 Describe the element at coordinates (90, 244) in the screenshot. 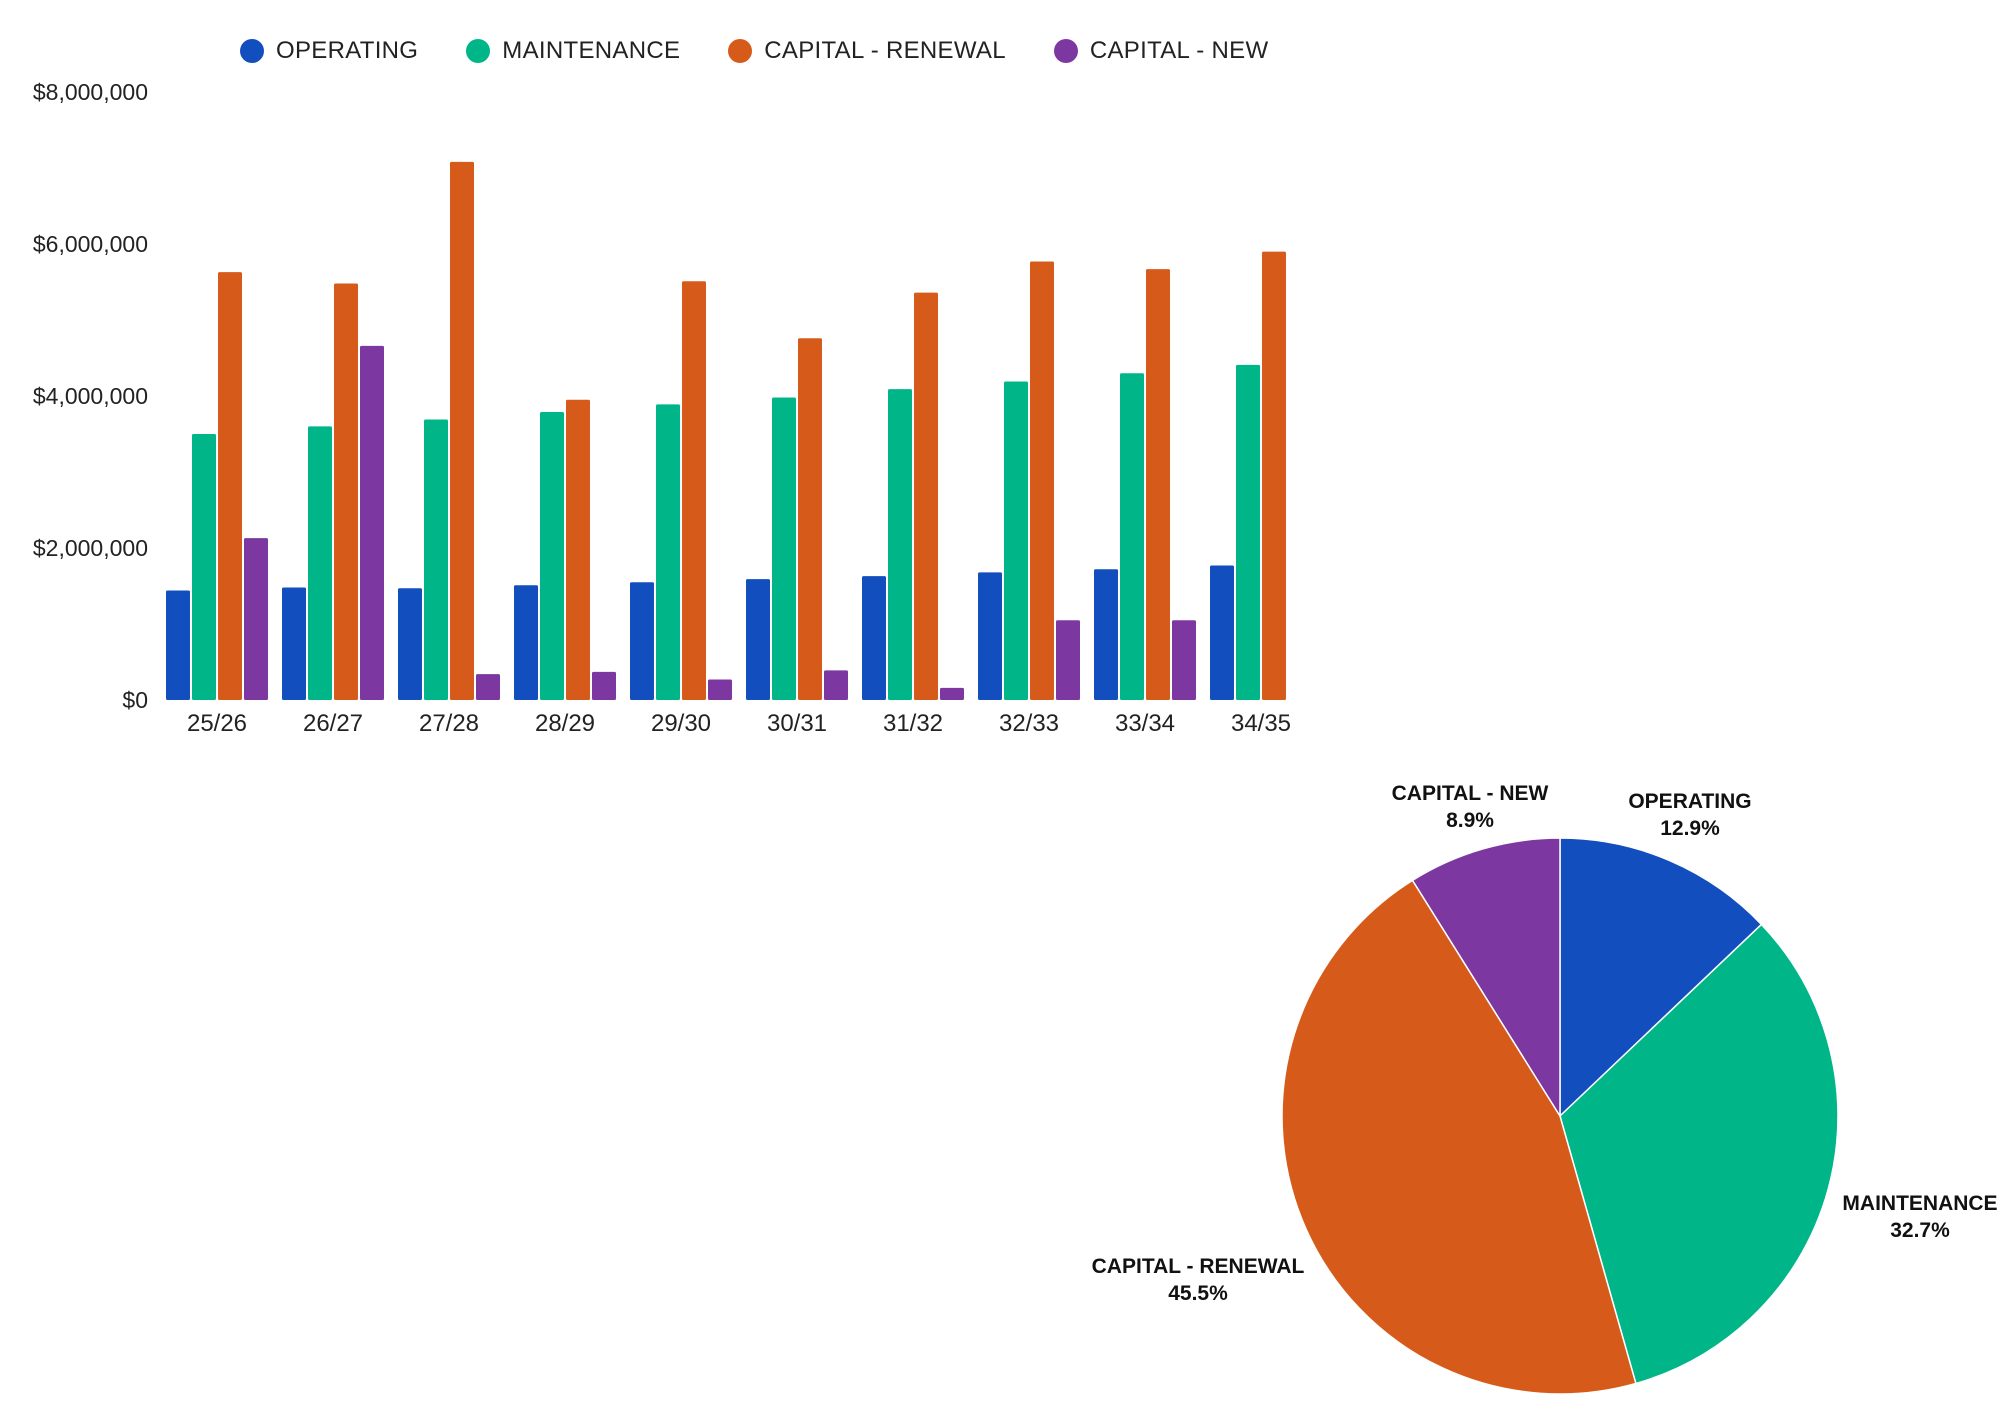

I see `y-tick-label: $6,000,000` at that location.